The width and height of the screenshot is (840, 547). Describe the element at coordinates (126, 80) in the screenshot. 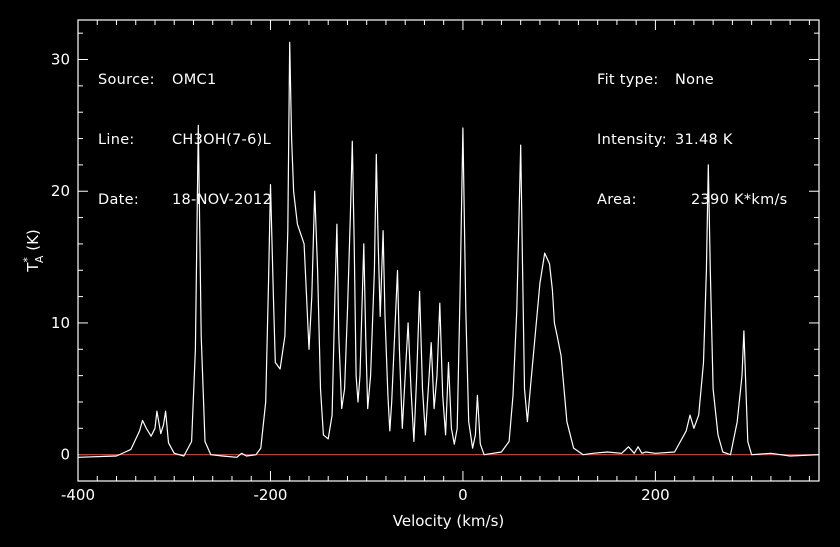

I see `source-key: Source:` at that location.